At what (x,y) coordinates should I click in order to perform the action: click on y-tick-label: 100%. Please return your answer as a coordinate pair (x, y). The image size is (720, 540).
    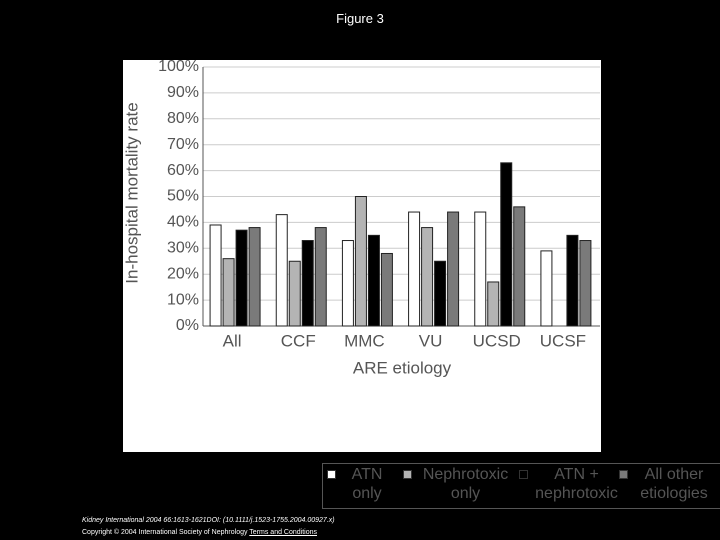
    Looking at the image, I should click on (178, 67).